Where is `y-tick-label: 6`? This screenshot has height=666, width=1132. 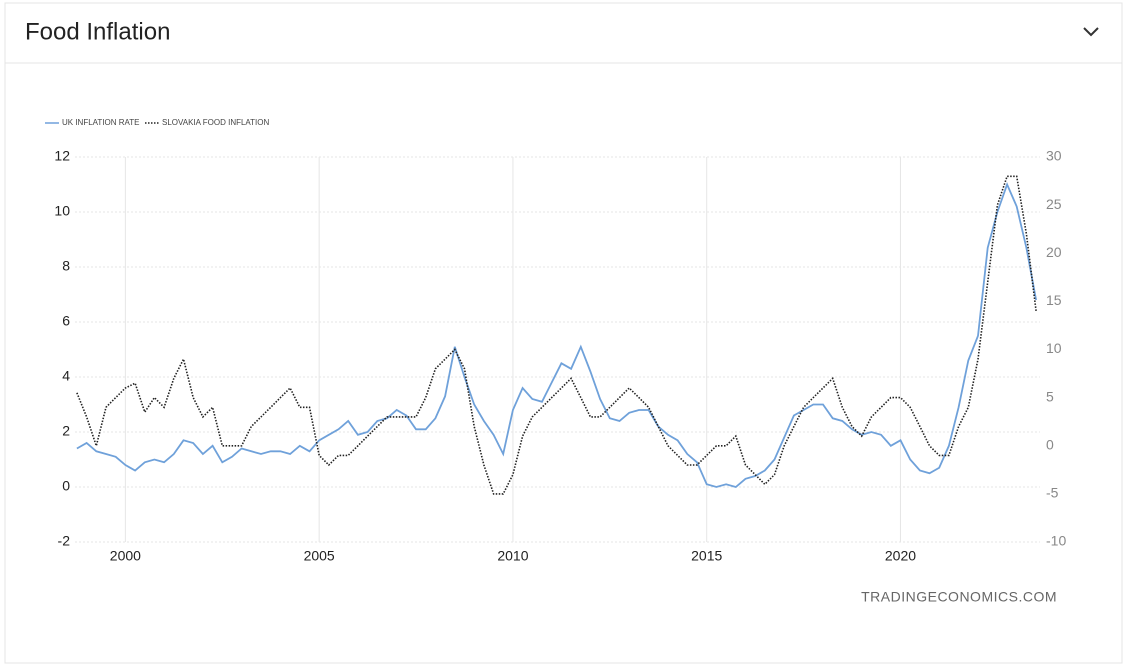 y-tick-label: 6 is located at coordinates (66, 321).